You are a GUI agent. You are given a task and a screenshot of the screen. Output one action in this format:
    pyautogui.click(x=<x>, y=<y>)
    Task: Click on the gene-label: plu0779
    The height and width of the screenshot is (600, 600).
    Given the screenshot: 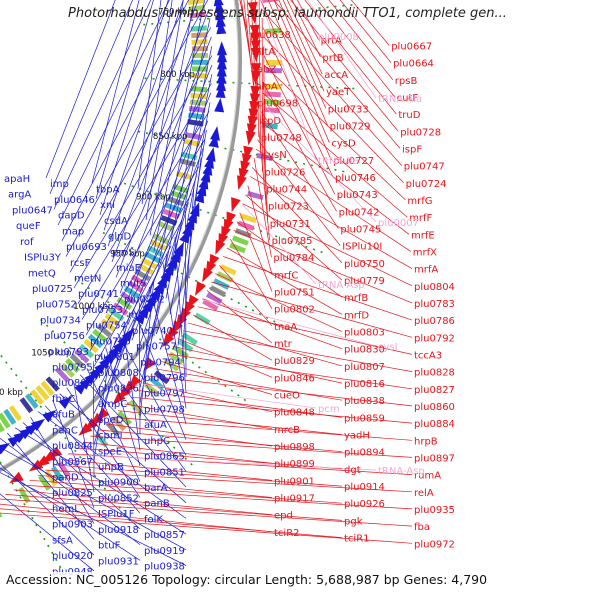 What is the action you would take?
    pyautogui.click(x=364, y=281)
    